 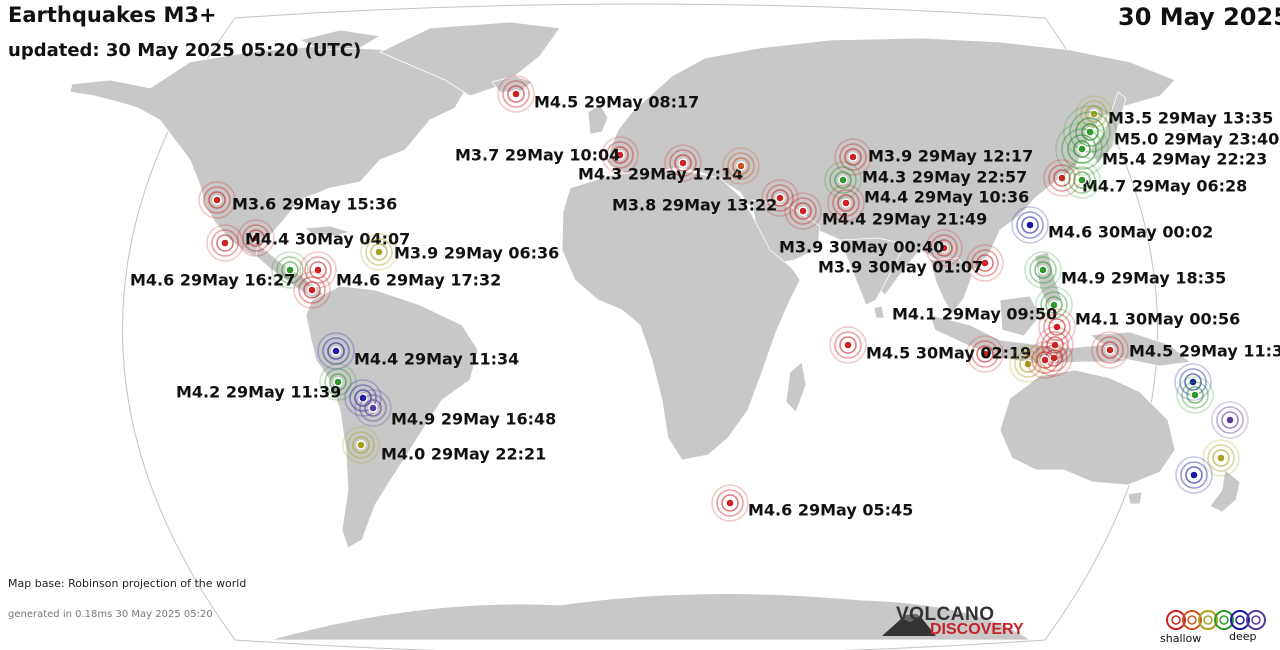 I want to click on logo-line-1: VOLCANO, so click(x=945, y=614).